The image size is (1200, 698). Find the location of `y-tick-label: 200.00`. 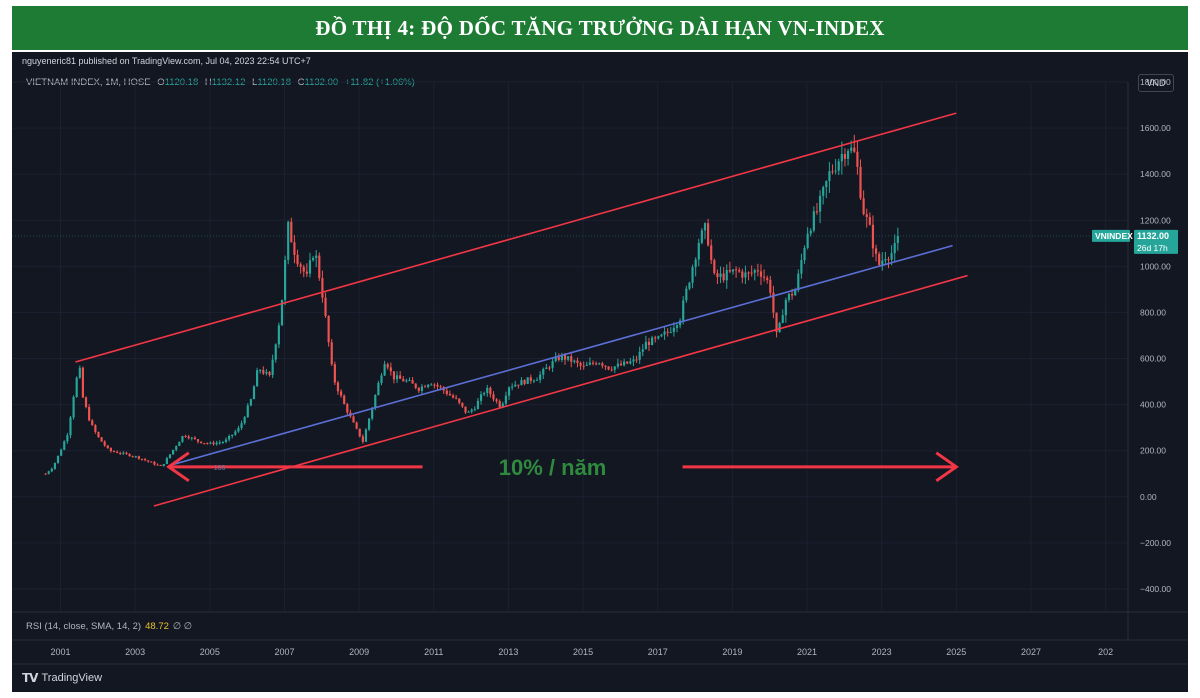

y-tick-label: 200.00 is located at coordinates (1153, 451).